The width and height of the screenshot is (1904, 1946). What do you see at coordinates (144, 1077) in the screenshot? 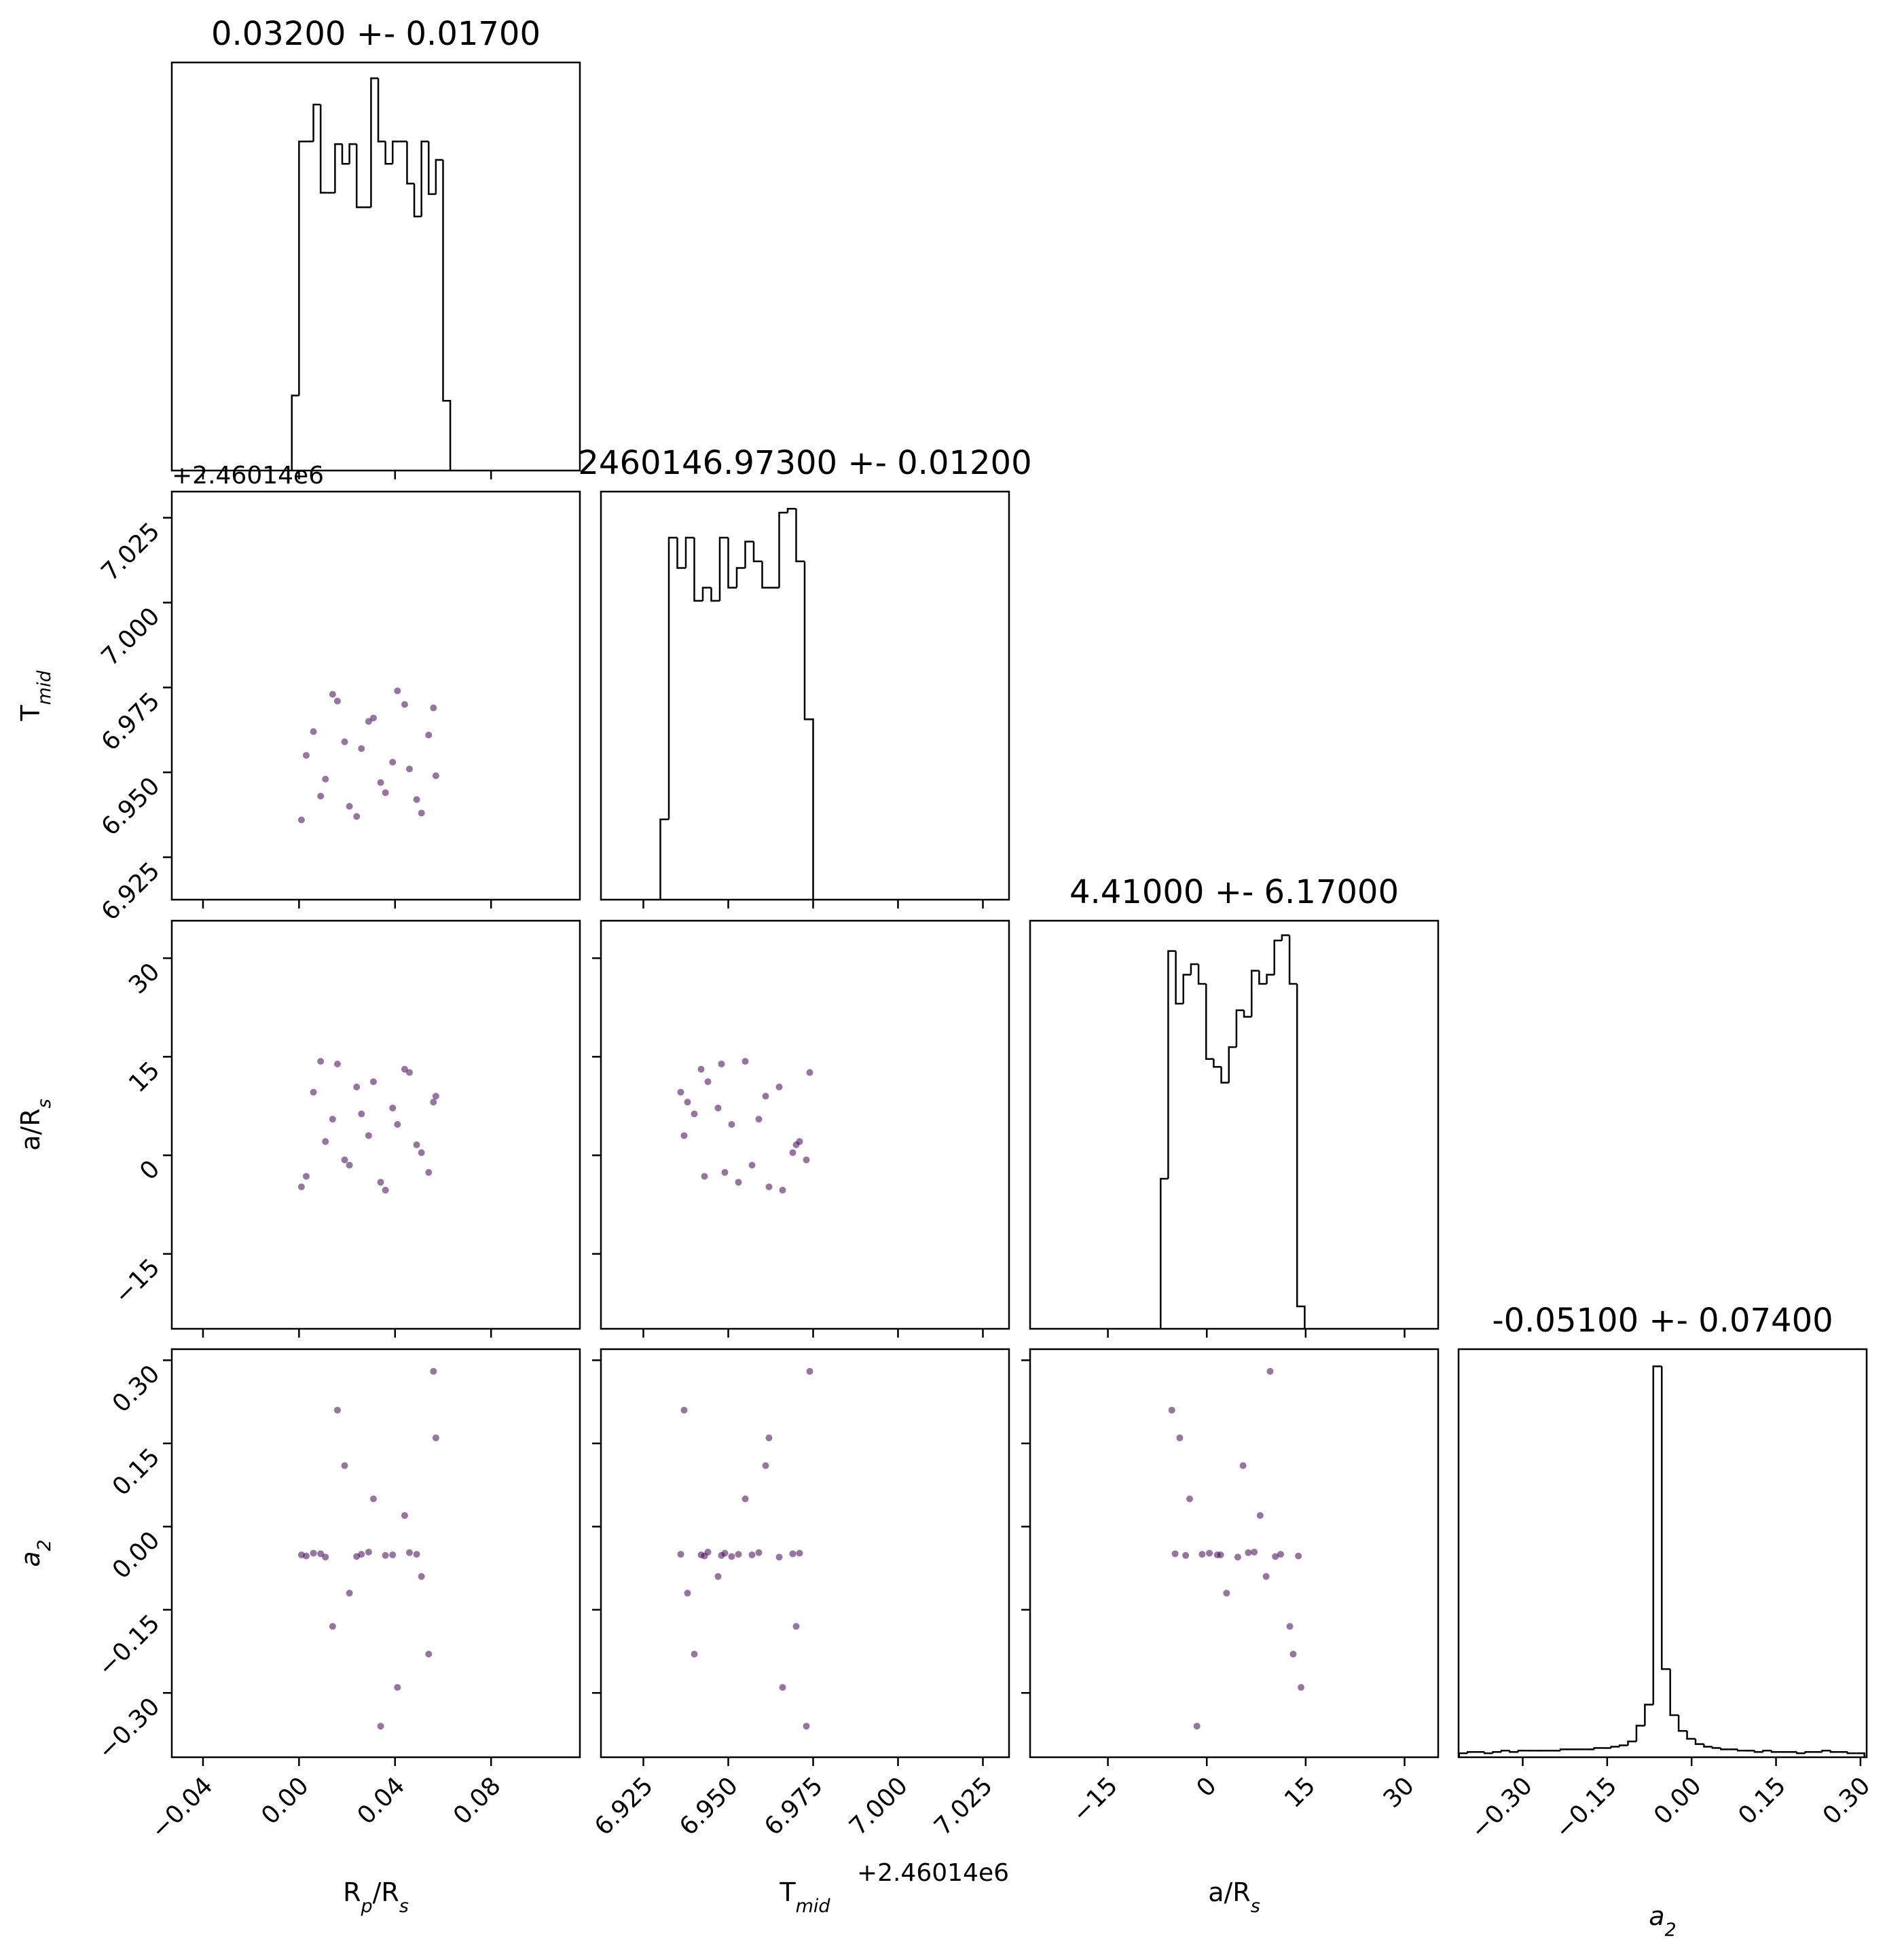
I see `y-tick-label: 15` at bounding box center [144, 1077].